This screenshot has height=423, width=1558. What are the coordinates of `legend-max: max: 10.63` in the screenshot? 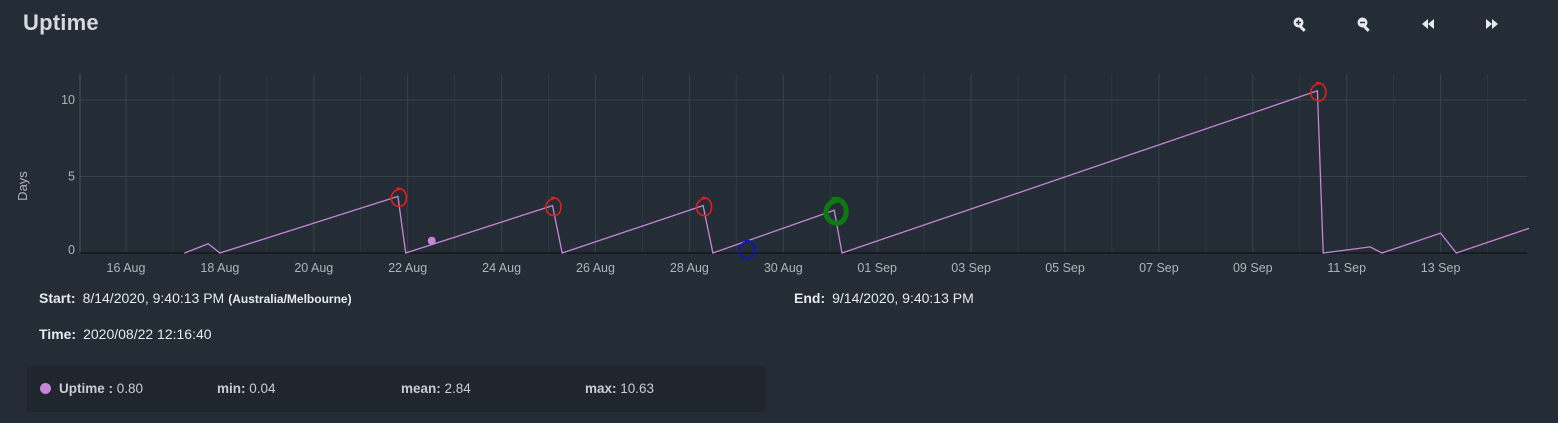 It's located at (619, 388).